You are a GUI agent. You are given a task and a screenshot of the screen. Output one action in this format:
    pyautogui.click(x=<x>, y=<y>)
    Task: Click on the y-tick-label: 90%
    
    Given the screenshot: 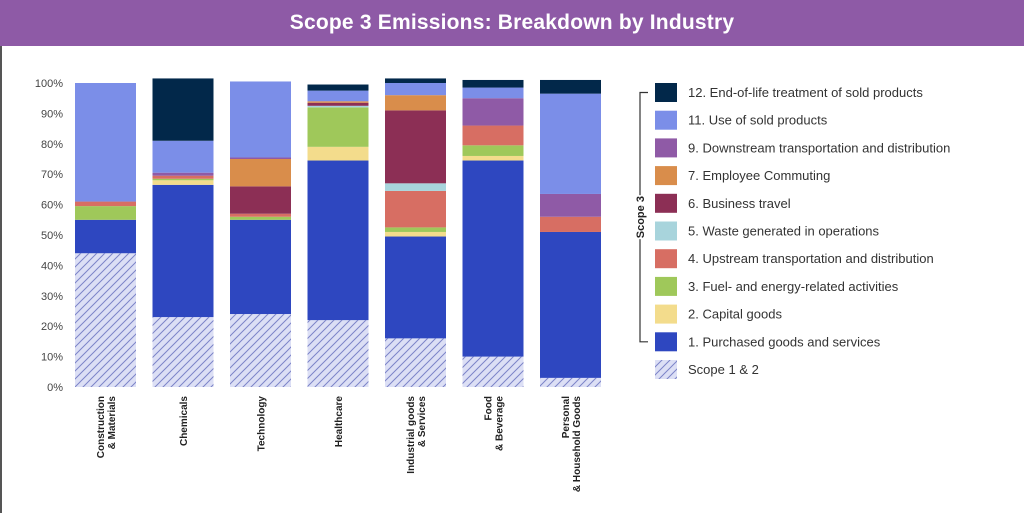 What is the action you would take?
    pyautogui.click(x=52, y=114)
    